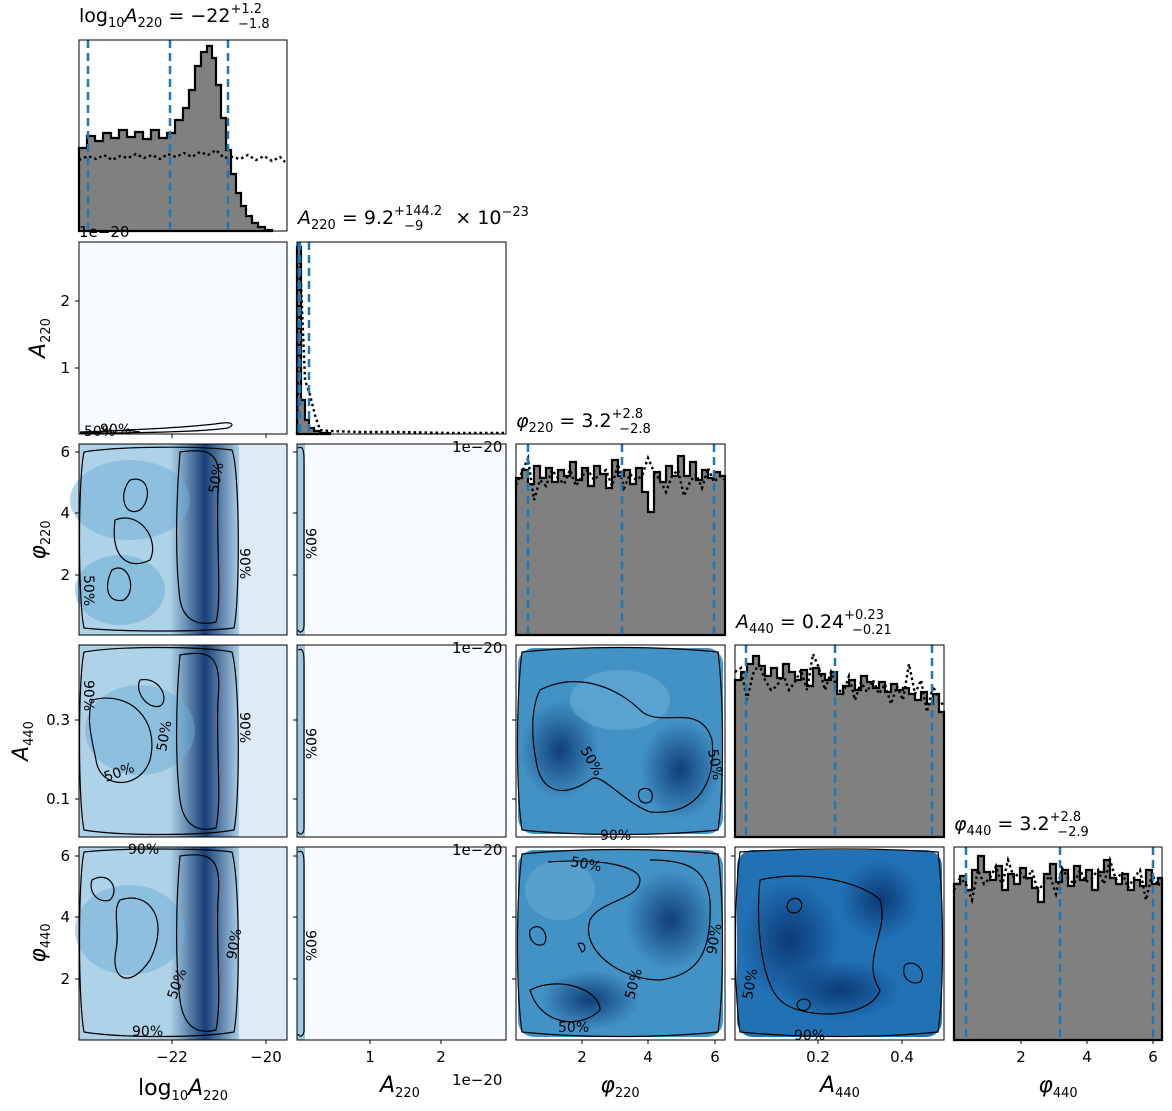 The image size is (1172, 1111). I want to click on x-tick-label: −20, so click(266, 1057).